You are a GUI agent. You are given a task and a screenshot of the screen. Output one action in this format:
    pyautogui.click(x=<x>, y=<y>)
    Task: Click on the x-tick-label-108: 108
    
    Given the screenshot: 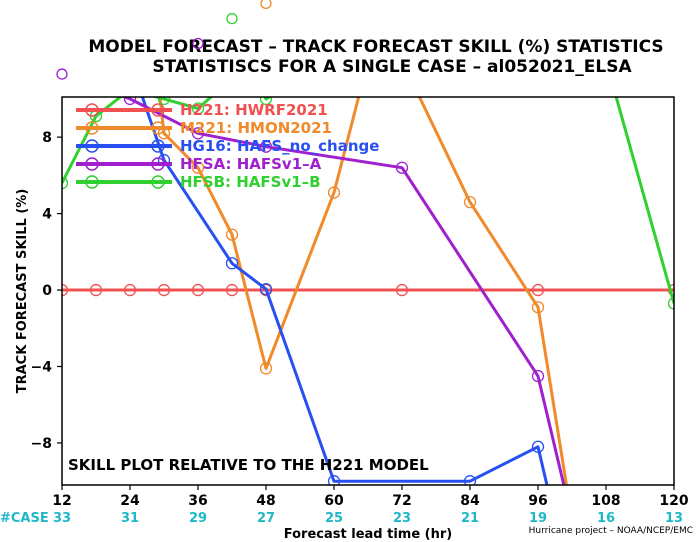 What is the action you would take?
    pyautogui.click(x=605, y=501)
    